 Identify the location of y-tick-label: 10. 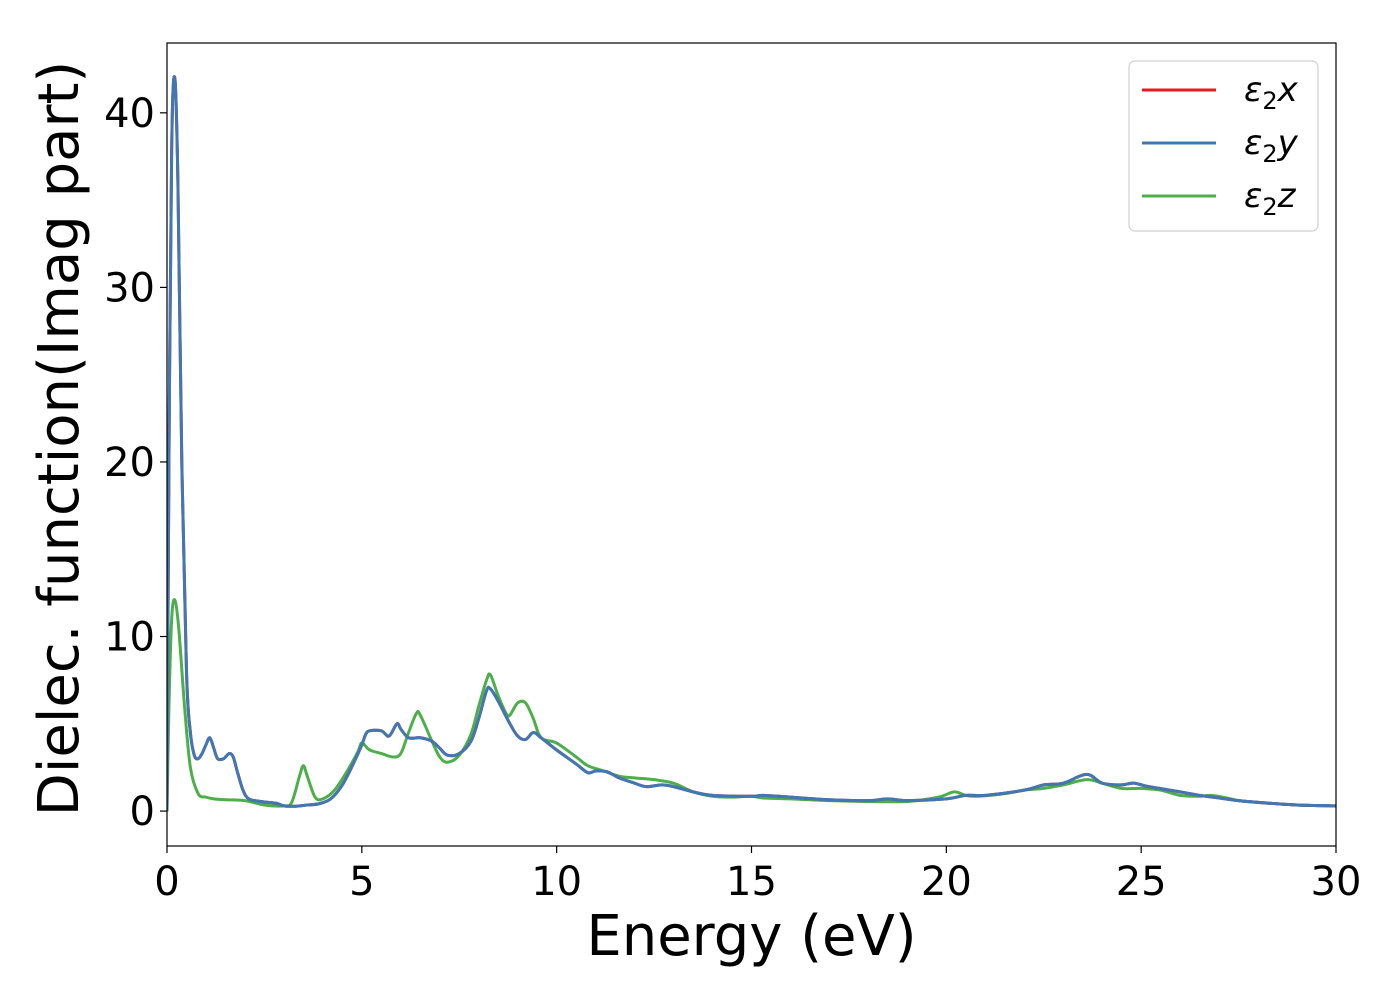
(129, 638).